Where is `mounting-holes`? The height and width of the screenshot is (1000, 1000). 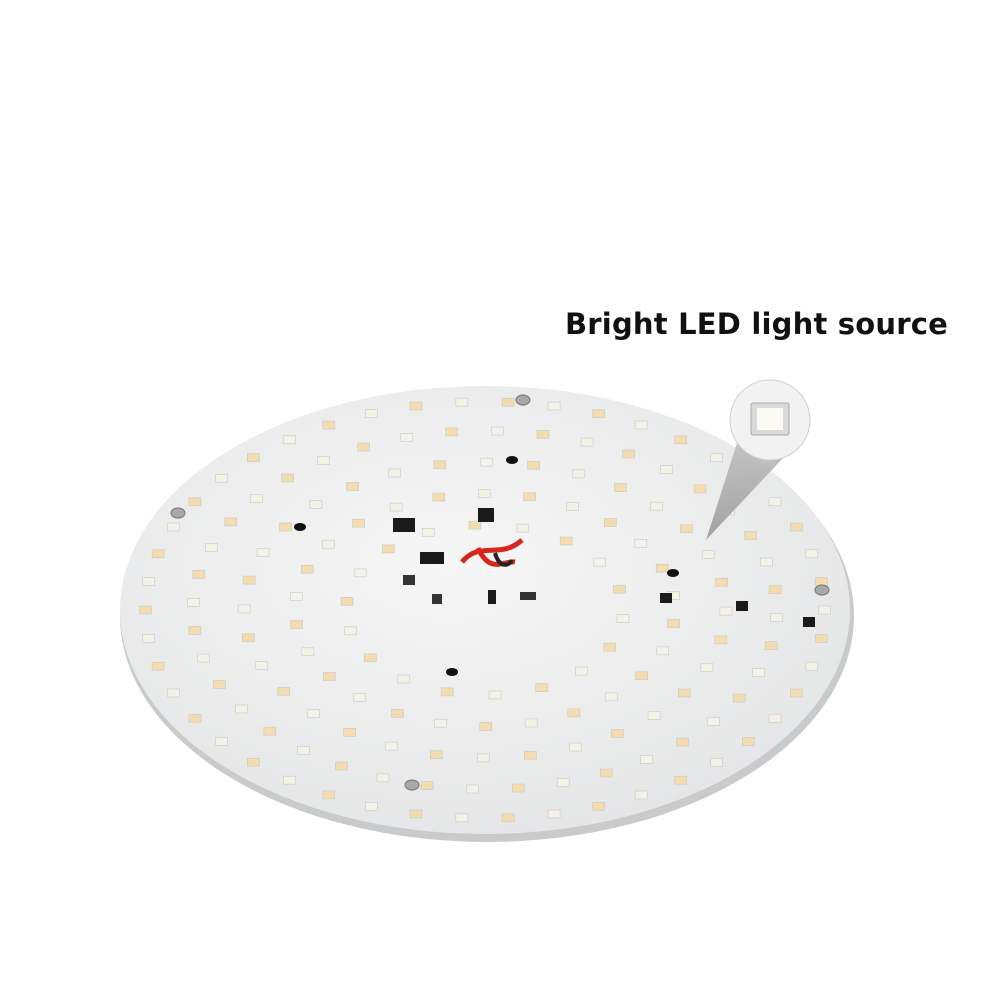 mounting-holes is located at coordinates (486, 566).